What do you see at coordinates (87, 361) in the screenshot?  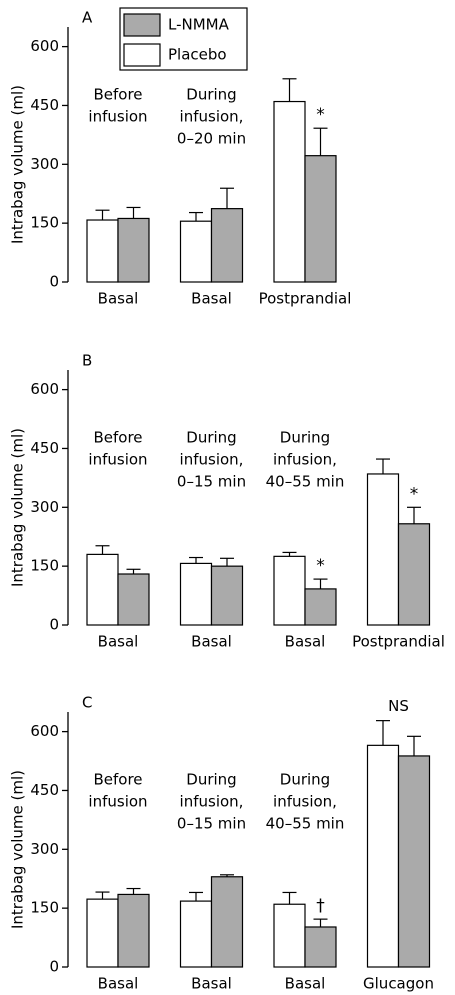 I see `panel-label: B` at bounding box center [87, 361].